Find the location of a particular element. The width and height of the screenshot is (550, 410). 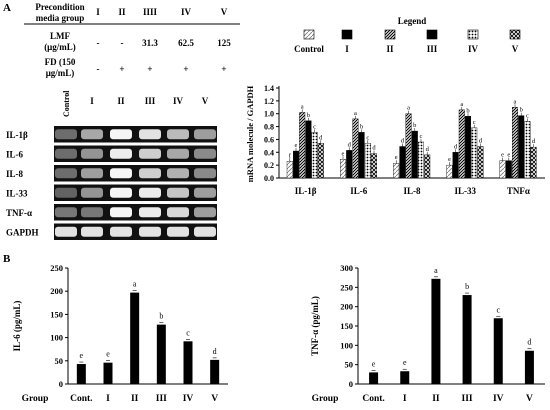

legend-label: V is located at coordinates (515, 49).